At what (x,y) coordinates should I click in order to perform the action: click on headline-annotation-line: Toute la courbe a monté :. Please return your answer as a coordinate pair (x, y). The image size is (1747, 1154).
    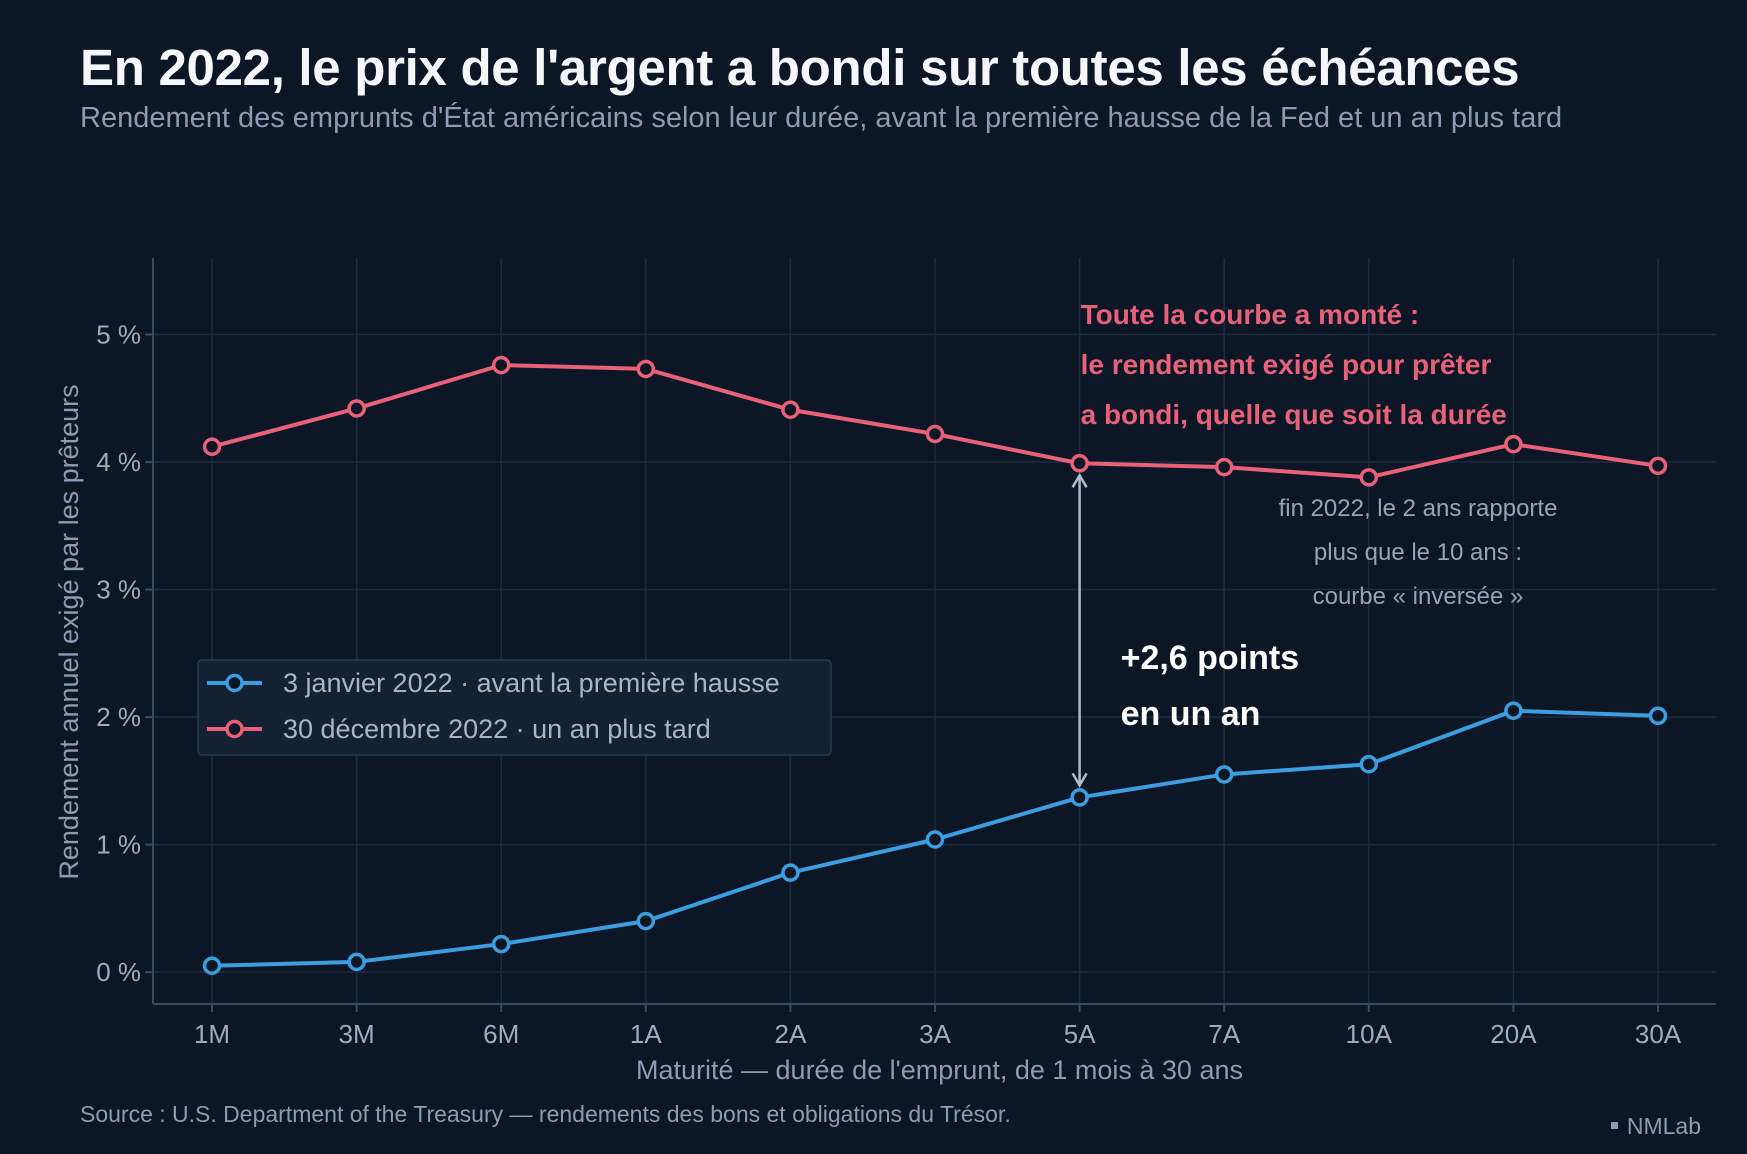
    Looking at the image, I should click on (1250, 314).